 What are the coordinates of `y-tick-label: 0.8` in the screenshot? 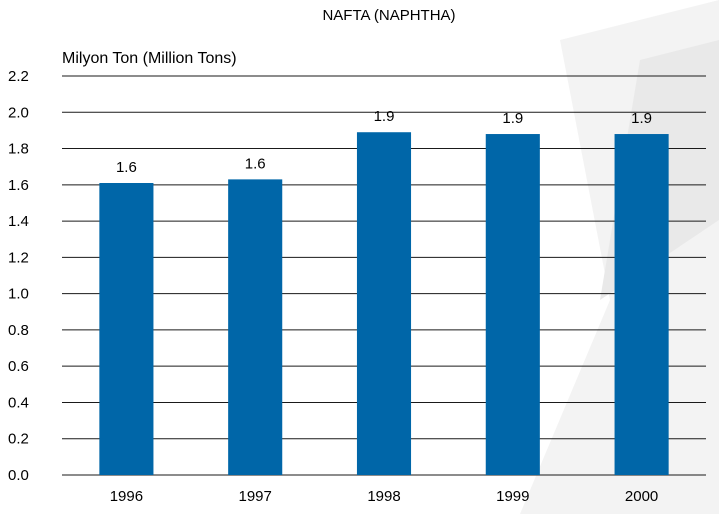 It's located at (18, 330).